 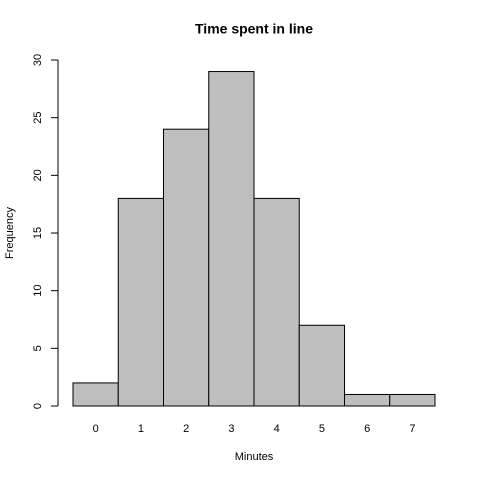 What do you see at coordinates (38, 175) in the screenshot?
I see `y-tick-label: 20` at bounding box center [38, 175].